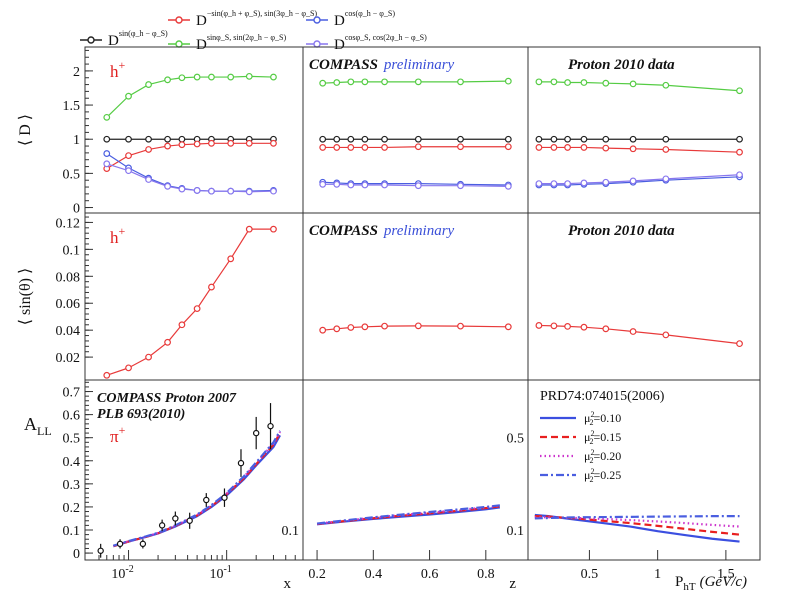  What do you see at coordinates (72, 508) in the screenshot?
I see `y-tick-label: 0.2` at bounding box center [72, 508].